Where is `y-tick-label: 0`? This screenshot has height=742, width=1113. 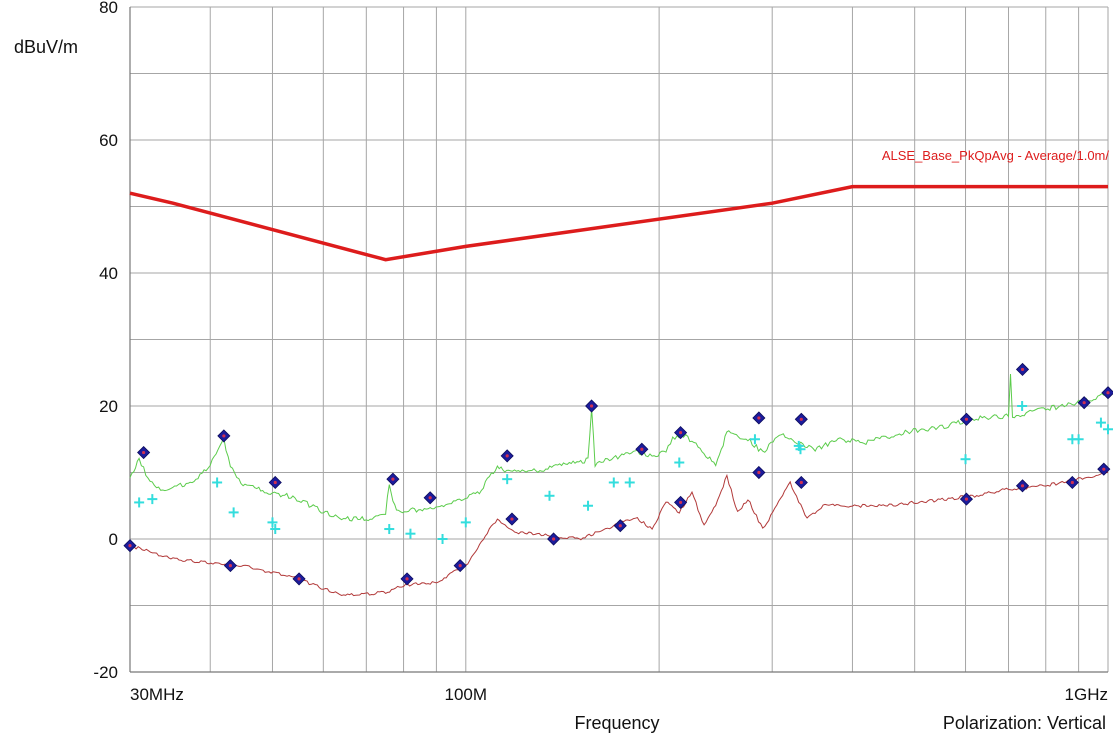
y-tick-label: 0 is located at coordinates (113, 539).